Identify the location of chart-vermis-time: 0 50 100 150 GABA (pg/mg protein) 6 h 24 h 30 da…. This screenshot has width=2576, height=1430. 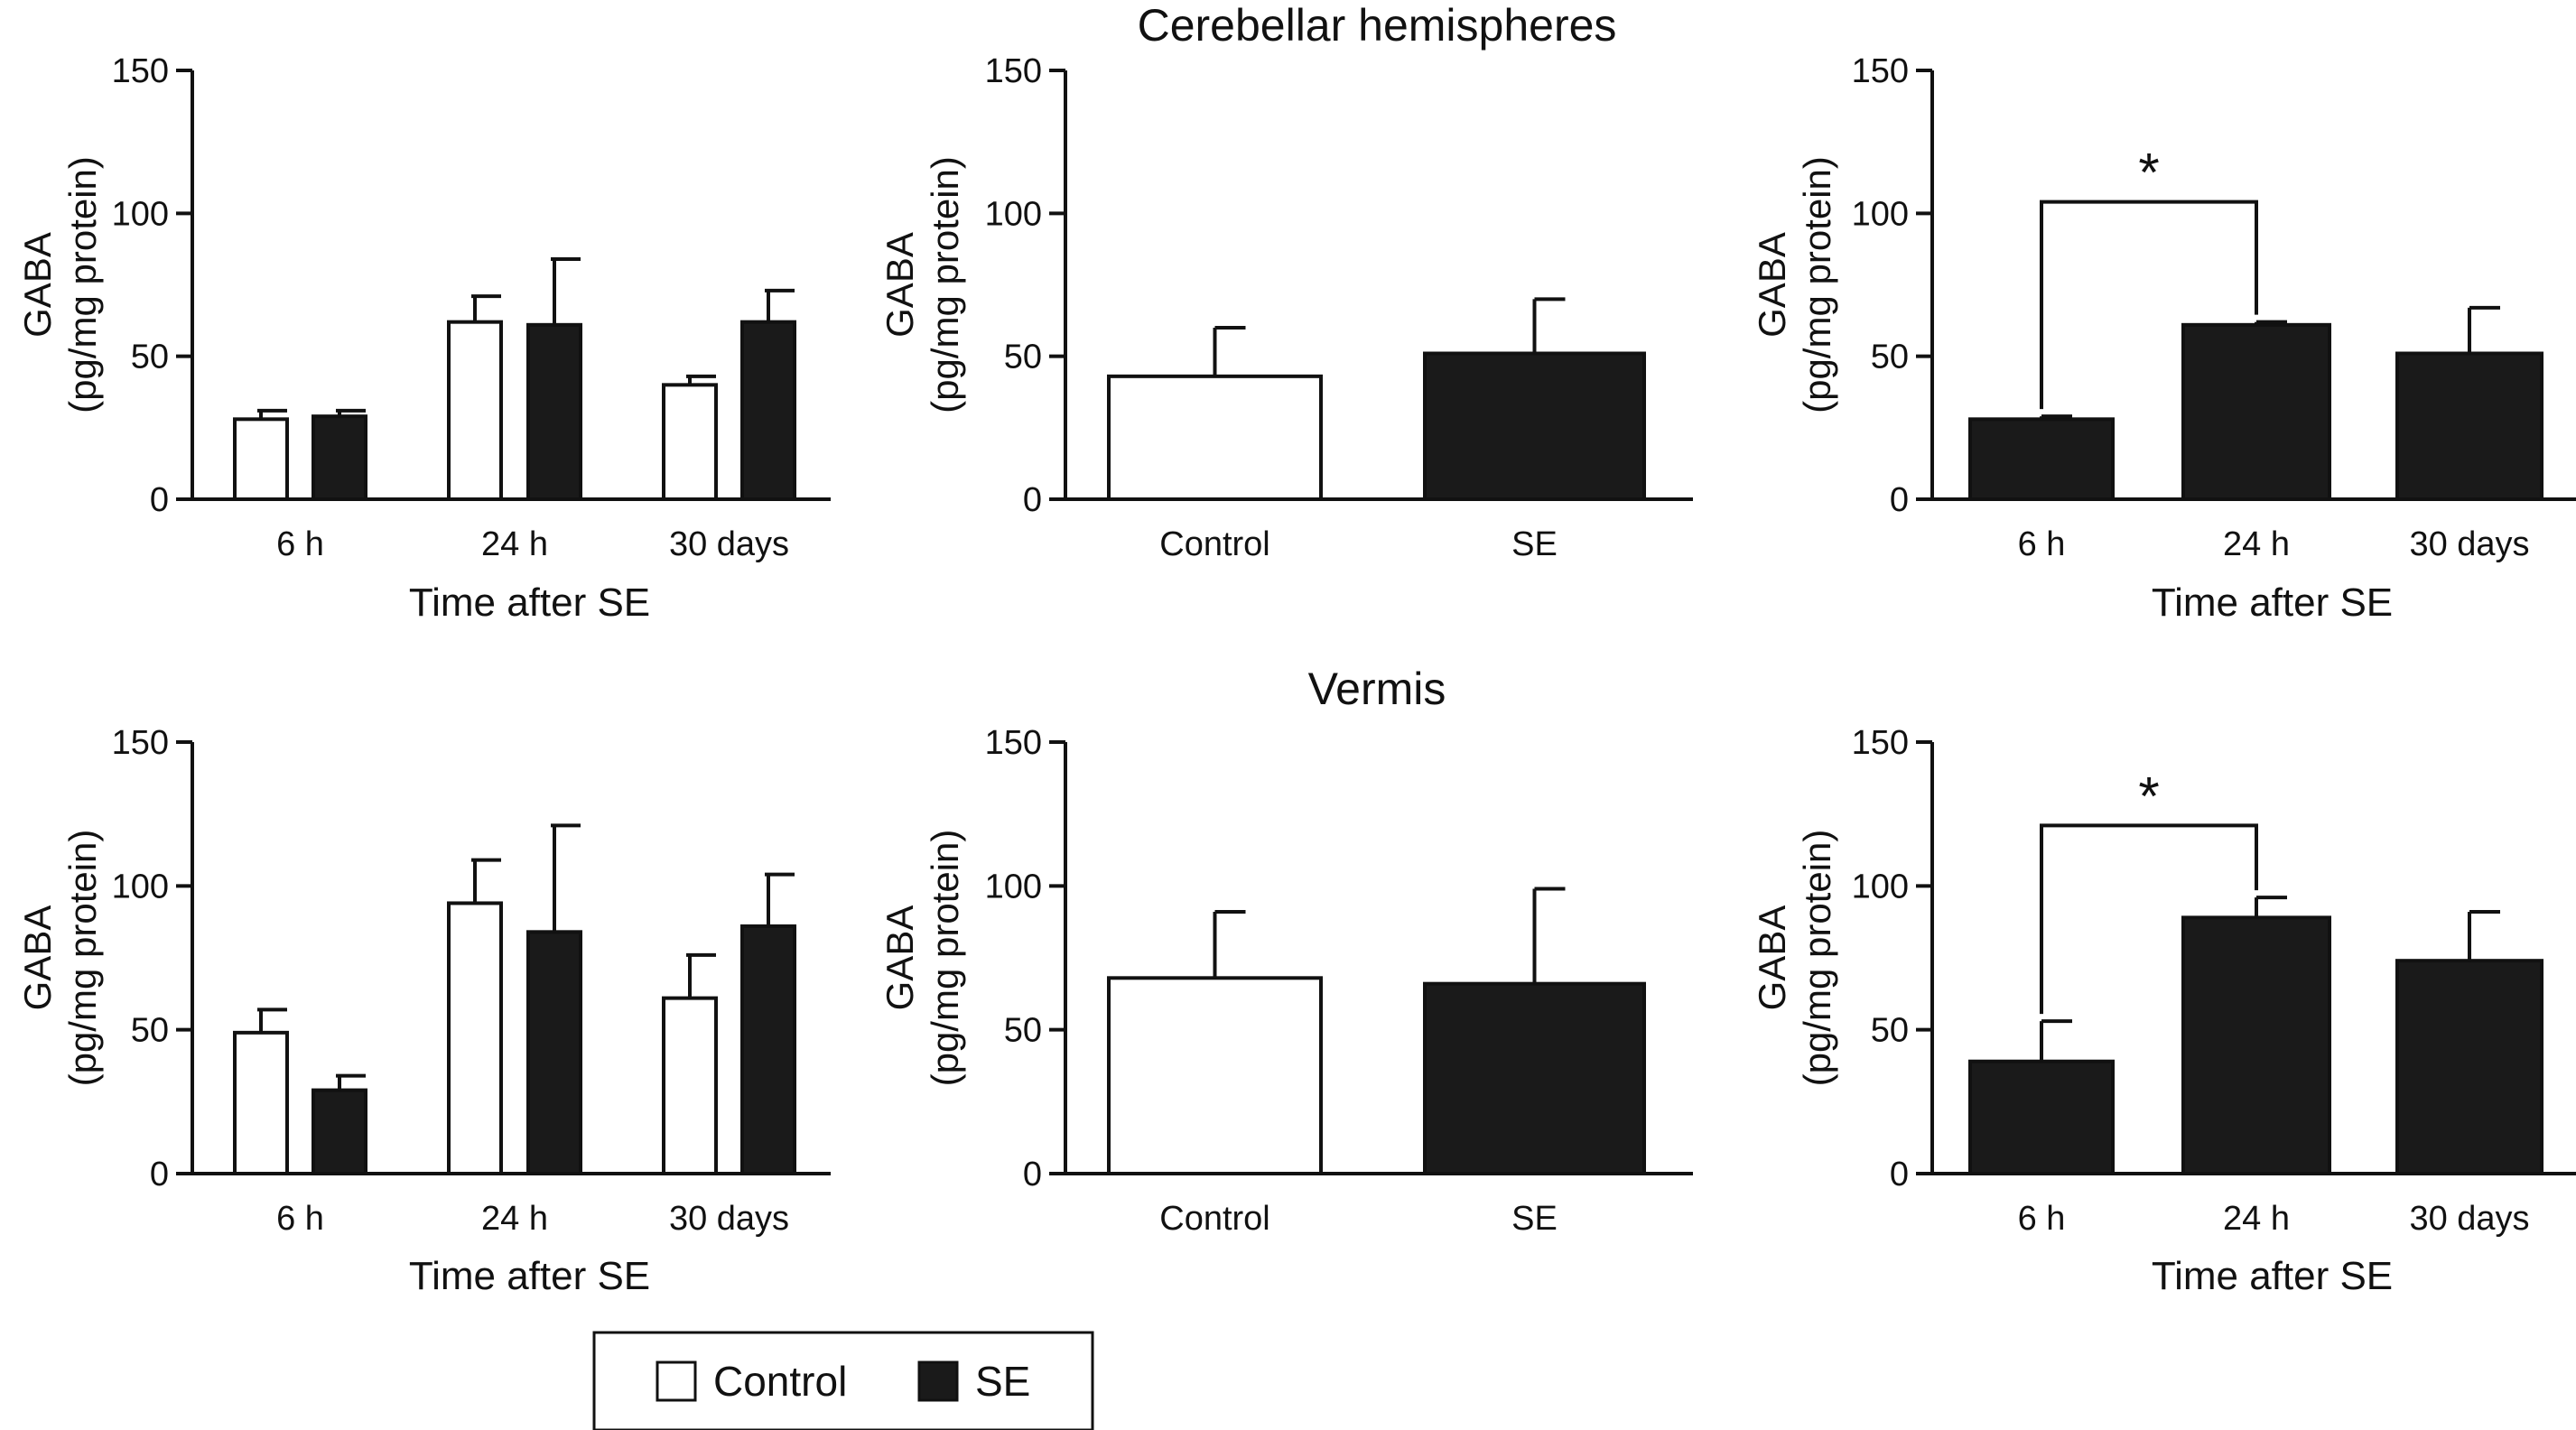
(423, 1011).